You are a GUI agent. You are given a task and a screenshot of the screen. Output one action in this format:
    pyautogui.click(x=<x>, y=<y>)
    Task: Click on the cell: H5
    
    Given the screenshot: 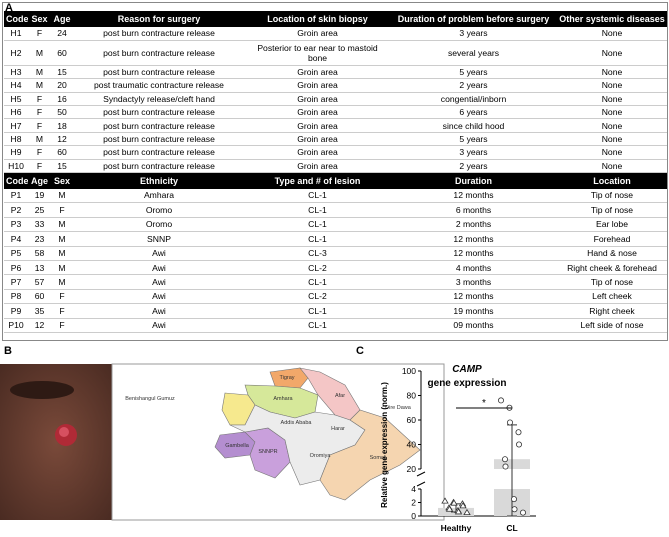 What is the action you would take?
    pyautogui.click(x=16, y=99)
    